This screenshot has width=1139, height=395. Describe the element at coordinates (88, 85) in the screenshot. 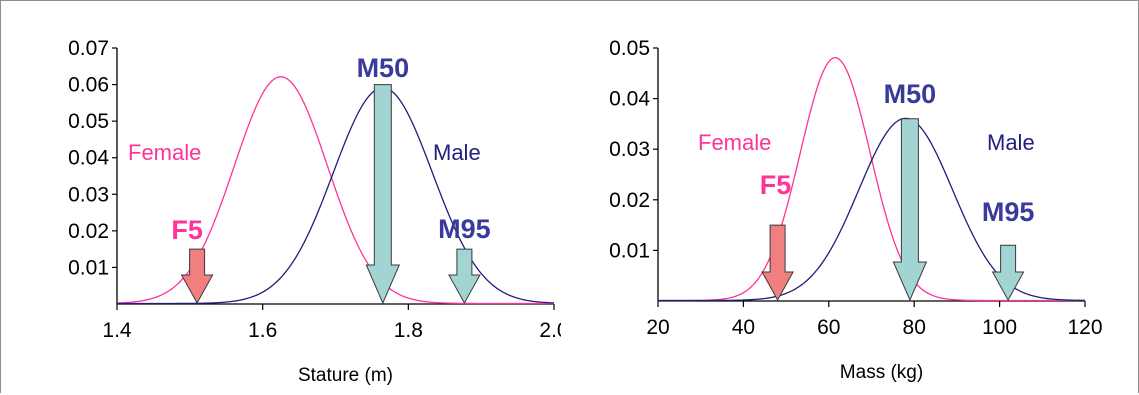

I see `y-tick-label: 0.06` at that location.